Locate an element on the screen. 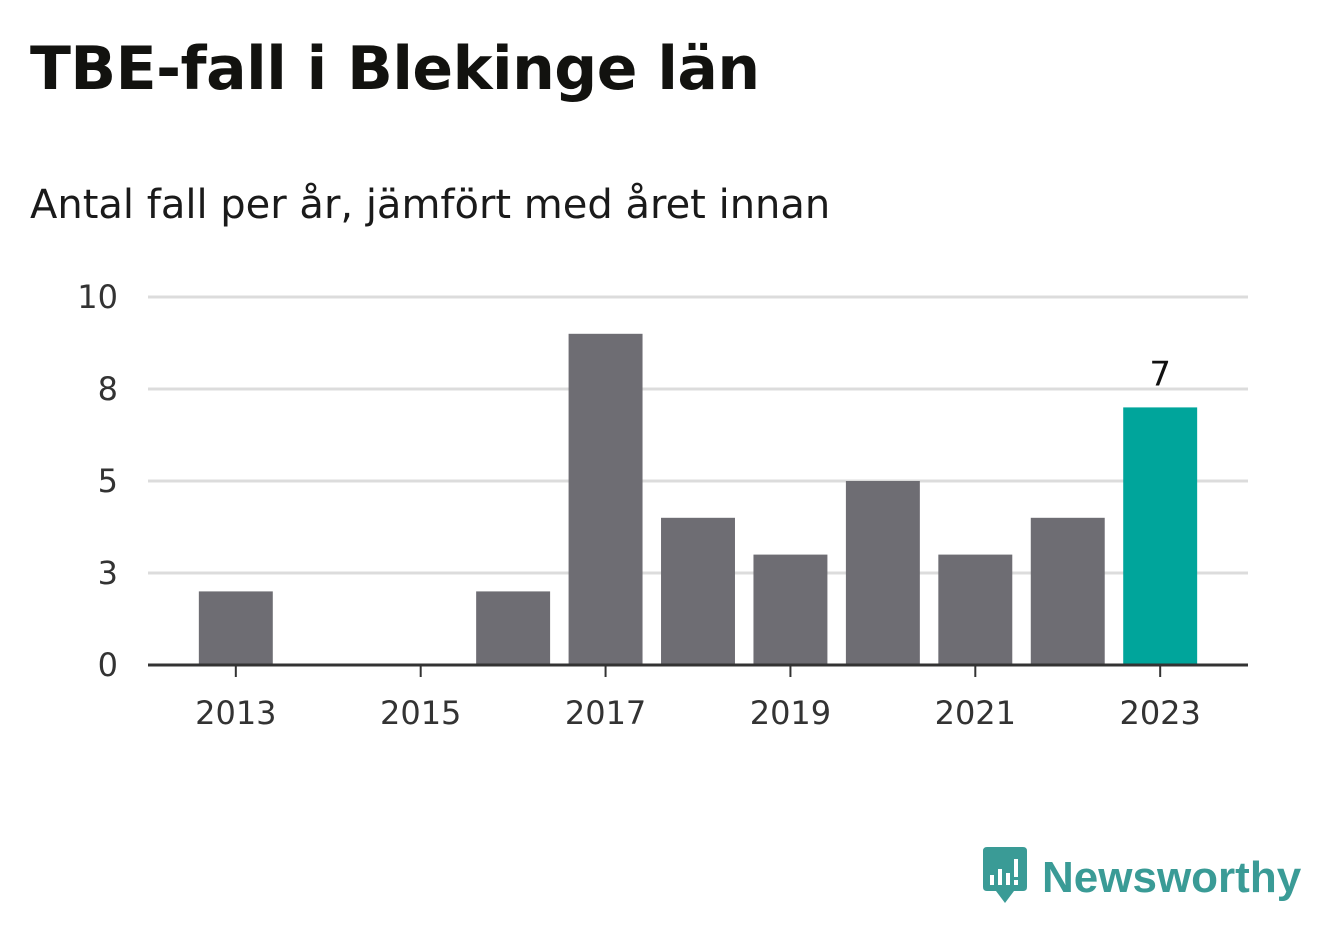  data-label: 7 is located at coordinates (1160, 374).